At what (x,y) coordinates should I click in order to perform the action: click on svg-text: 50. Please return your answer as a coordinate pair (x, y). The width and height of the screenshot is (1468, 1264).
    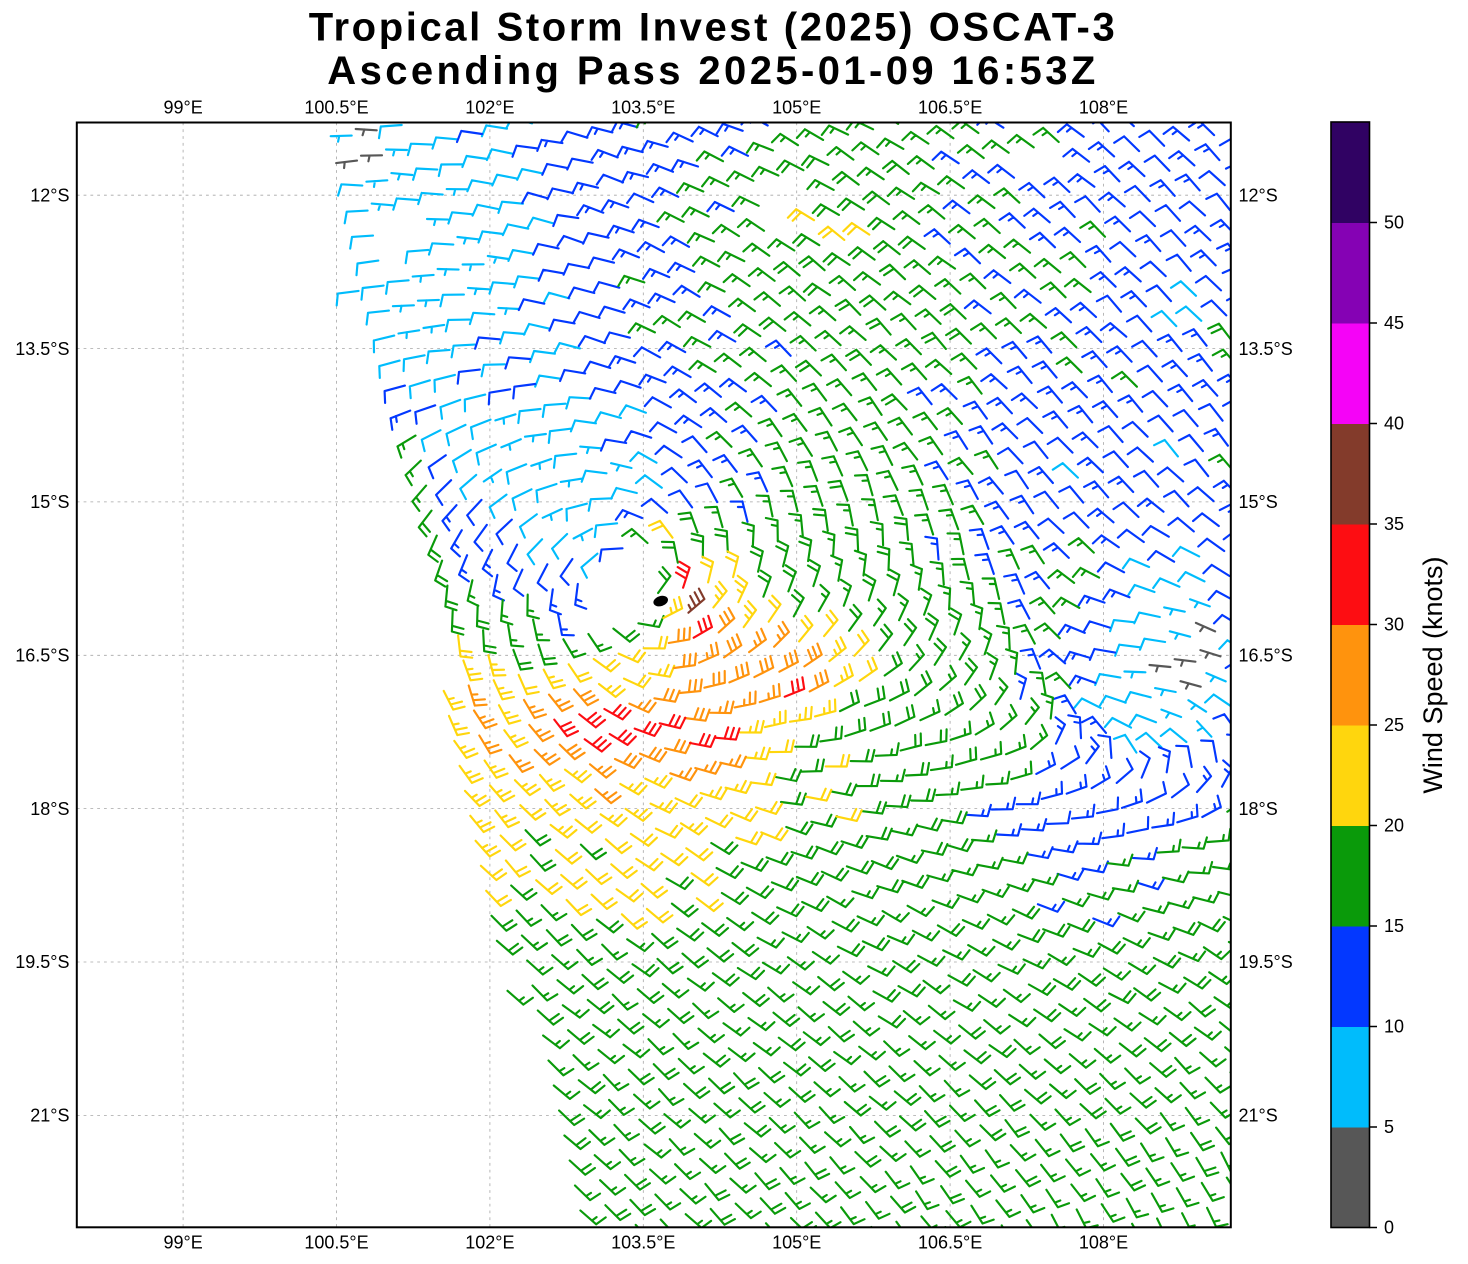
    Looking at the image, I should click on (1394, 223).